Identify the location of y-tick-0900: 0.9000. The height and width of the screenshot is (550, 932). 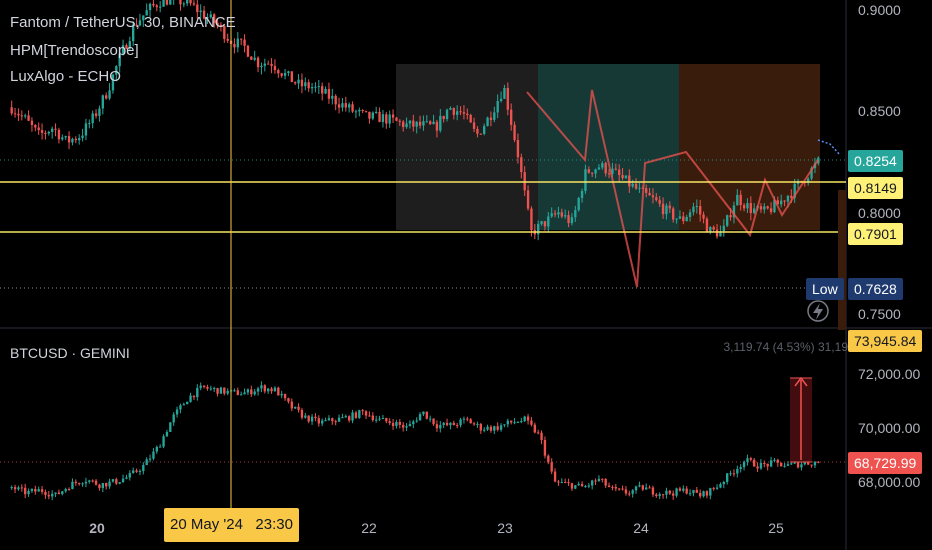
(879, 10).